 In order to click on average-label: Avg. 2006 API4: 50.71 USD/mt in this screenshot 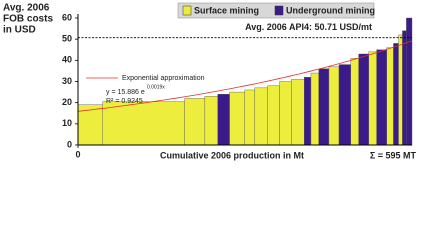, I will do `click(308, 27)`.